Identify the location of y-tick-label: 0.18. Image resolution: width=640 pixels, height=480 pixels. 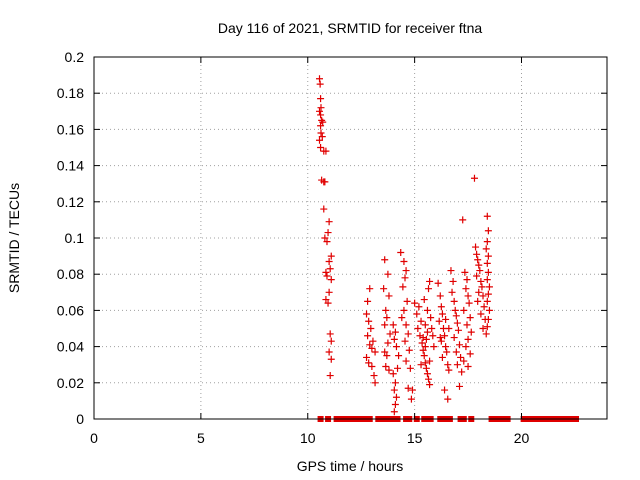
(70, 93).